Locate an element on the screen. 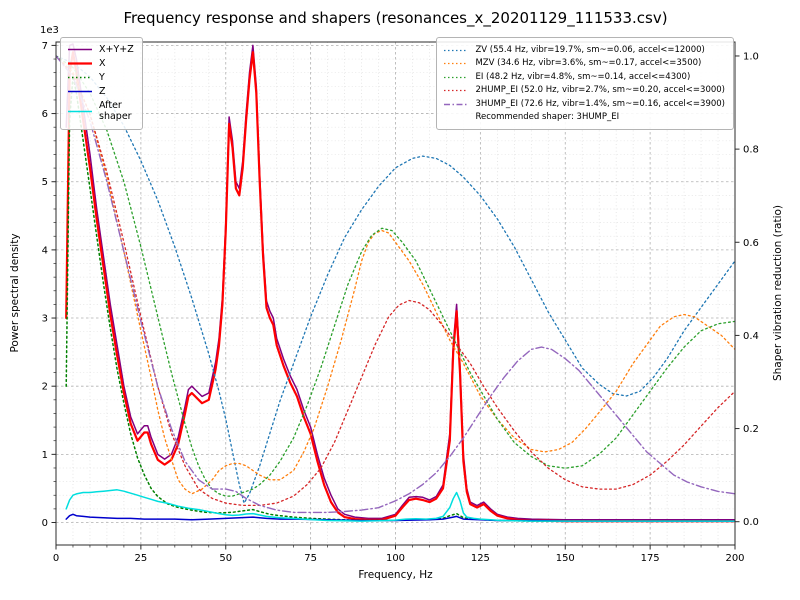  y-left-tick-label: 6 is located at coordinates (45, 114).